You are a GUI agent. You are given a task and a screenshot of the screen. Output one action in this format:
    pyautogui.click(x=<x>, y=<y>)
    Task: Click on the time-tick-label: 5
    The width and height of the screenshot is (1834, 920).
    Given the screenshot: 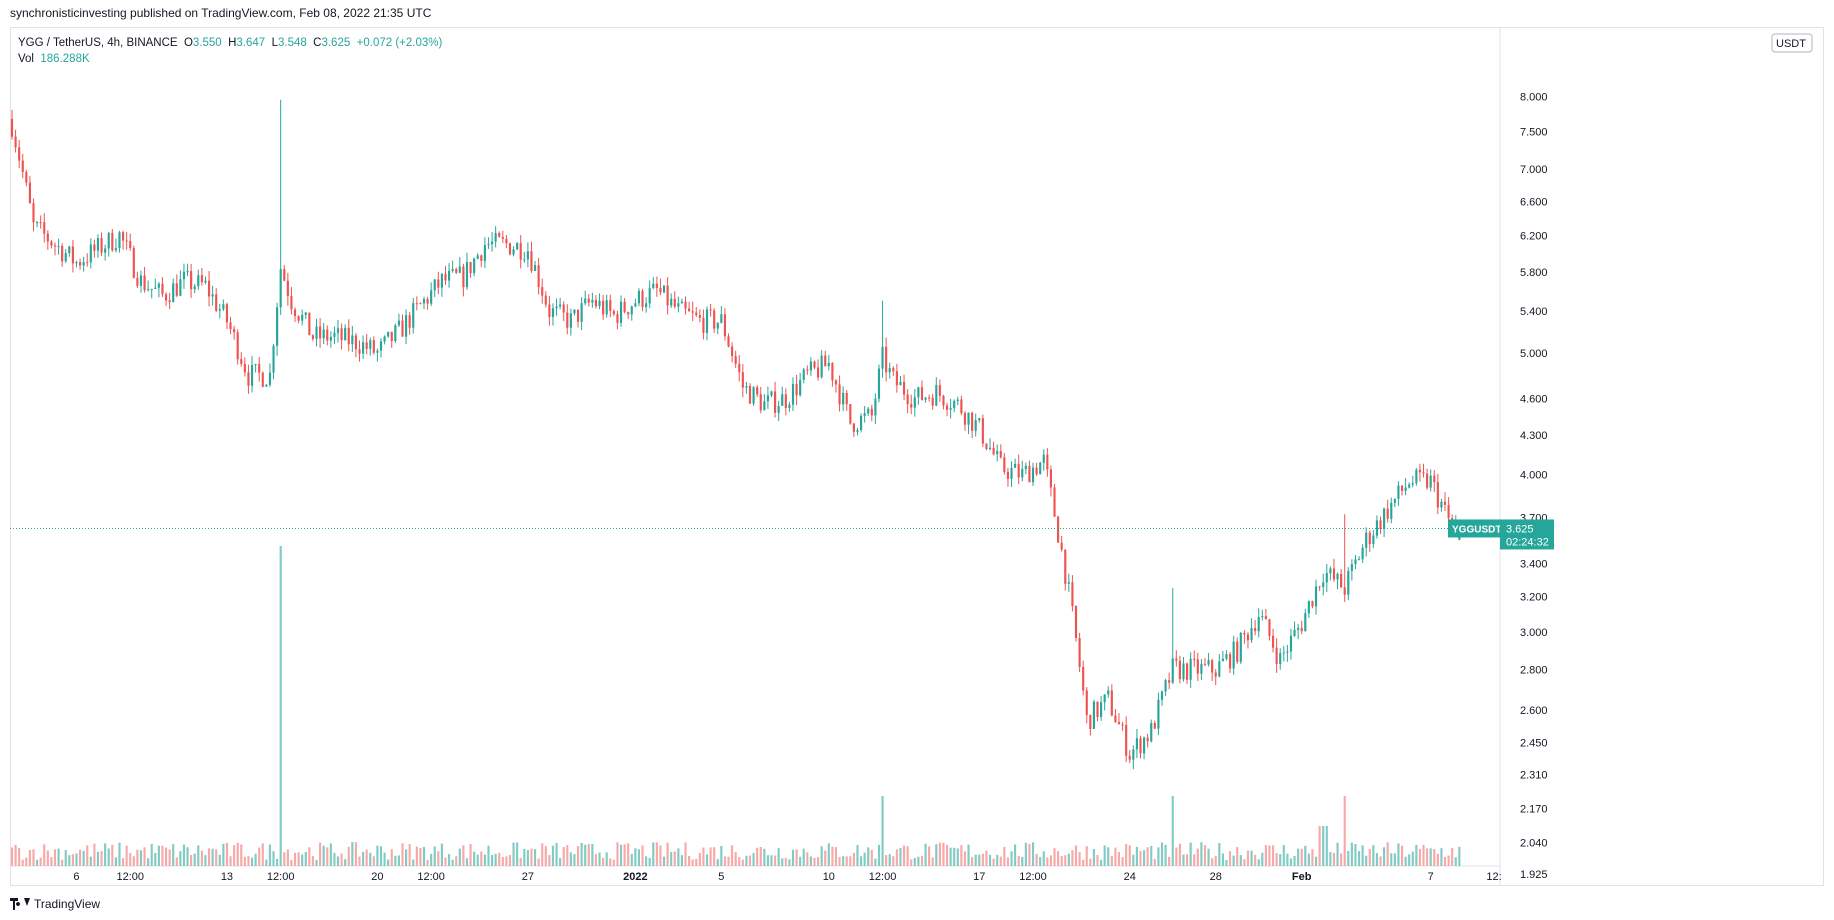 What is the action you would take?
    pyautogui.click(x=721, y=877)
    